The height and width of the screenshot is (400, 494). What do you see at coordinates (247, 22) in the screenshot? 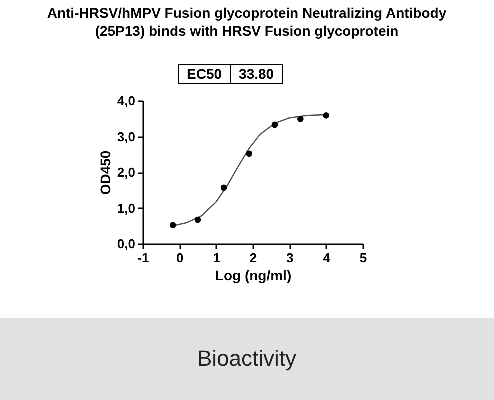
I see `chart-title: Anti-HRSV/hMPV Fusion glycoprotein Neutralizing Antibody (25P13) binds with HRSV Fusion glycoprotein` at bounding box center [247, 22].